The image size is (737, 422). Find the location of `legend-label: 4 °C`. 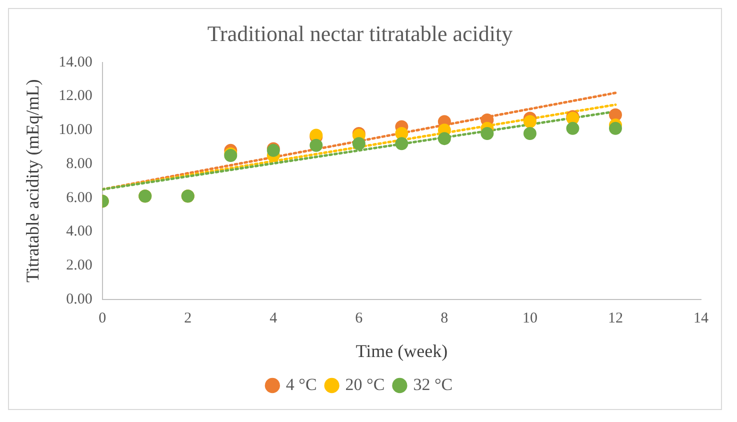

legend-label: 4 °C is located at coordinates (301, 384).